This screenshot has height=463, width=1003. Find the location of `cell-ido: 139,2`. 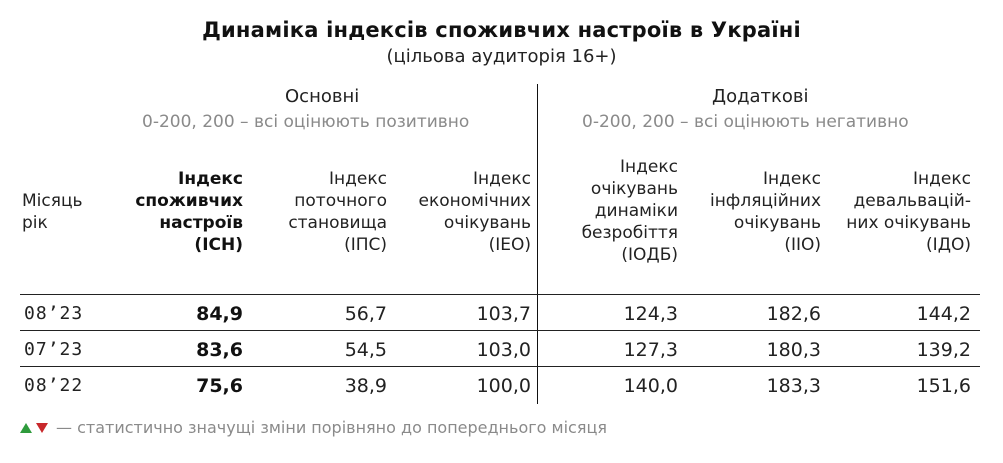

cell-ido: 139,2 is located at coordinates (943, 350).